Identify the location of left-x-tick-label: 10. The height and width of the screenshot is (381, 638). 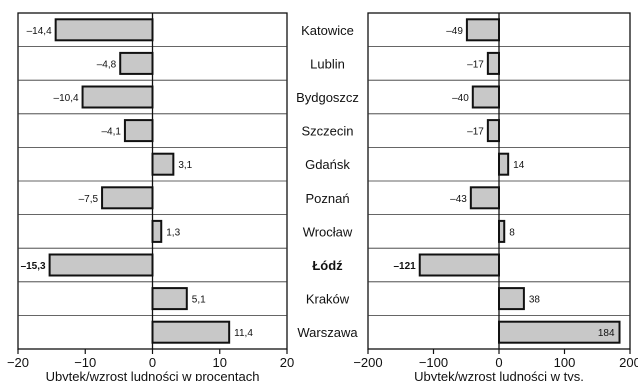
(220, 362).